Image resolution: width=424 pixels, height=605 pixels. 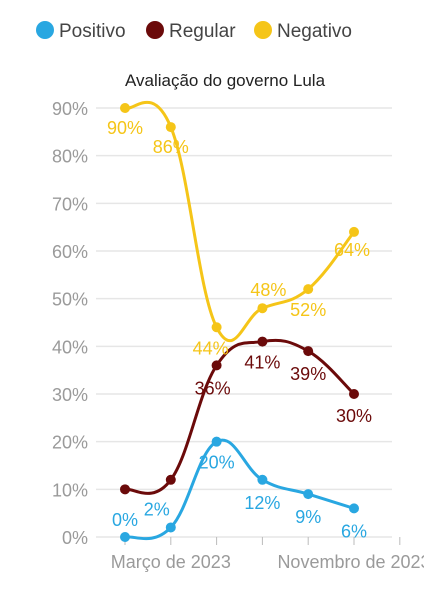 I want to click on y-tick-label: 50%, so click(x=70, y=300).